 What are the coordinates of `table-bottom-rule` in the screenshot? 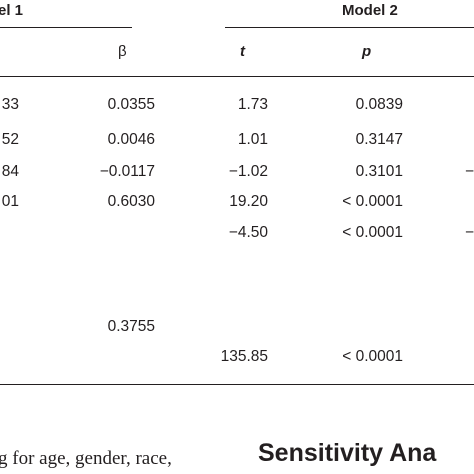 It's located at (237, 384).